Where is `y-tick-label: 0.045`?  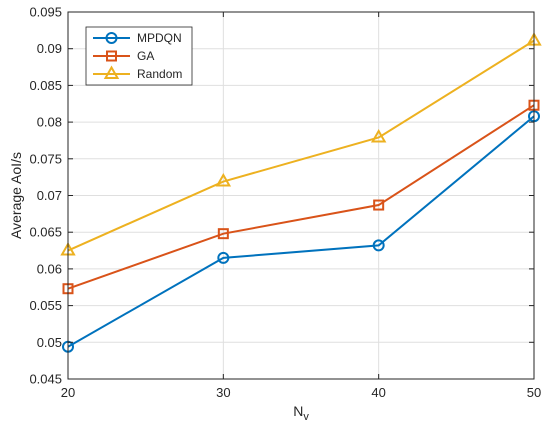 y-tick-label: 0.045 is located at coordinates (45, 379).